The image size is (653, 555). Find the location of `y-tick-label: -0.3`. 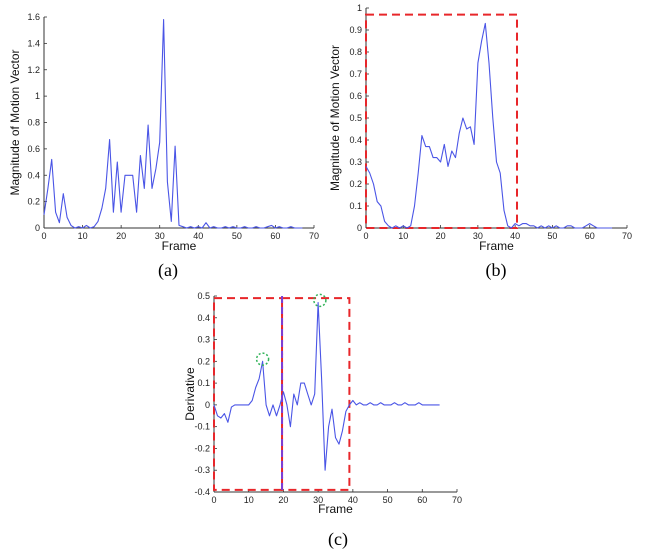

y-tick-label: -0.3 is located at coordinates (202, 470).